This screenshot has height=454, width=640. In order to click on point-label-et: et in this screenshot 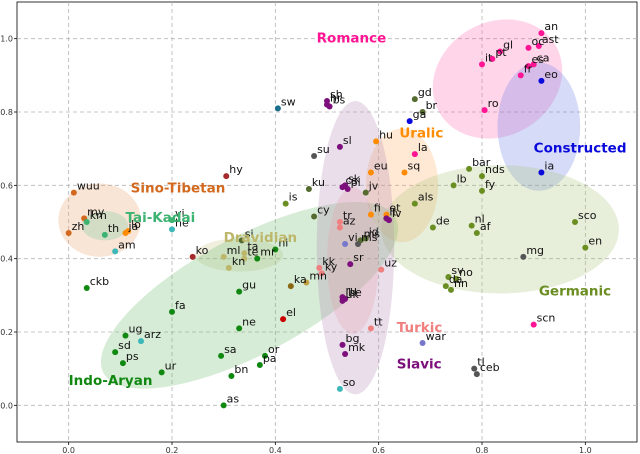, I will do `click(395, 208)`.